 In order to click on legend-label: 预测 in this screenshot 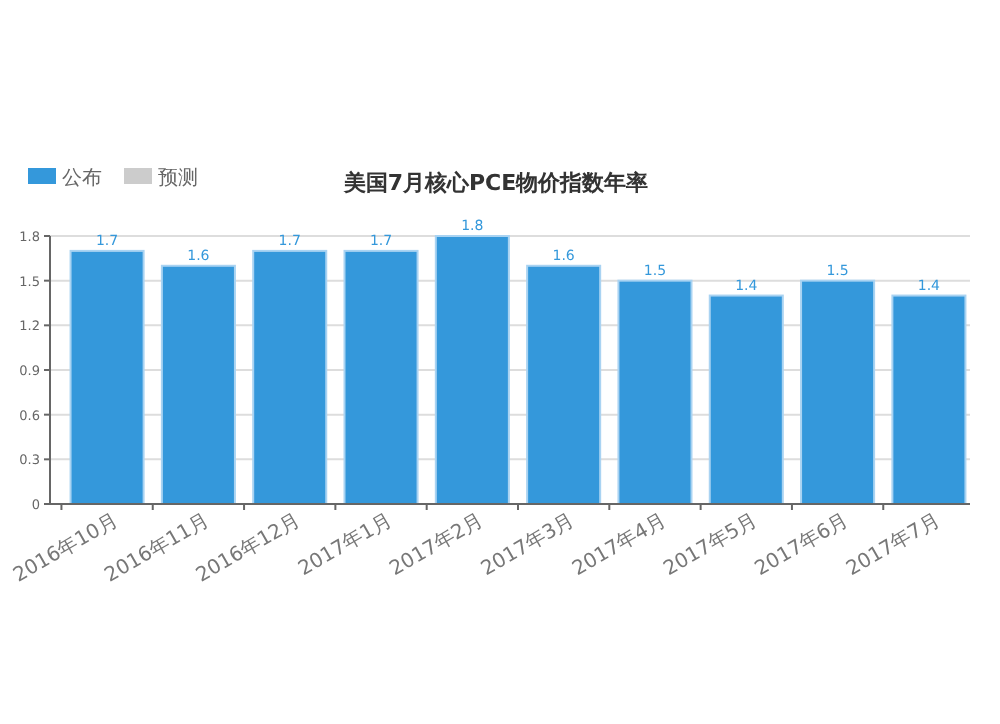, I will do `click(178, 178)`.